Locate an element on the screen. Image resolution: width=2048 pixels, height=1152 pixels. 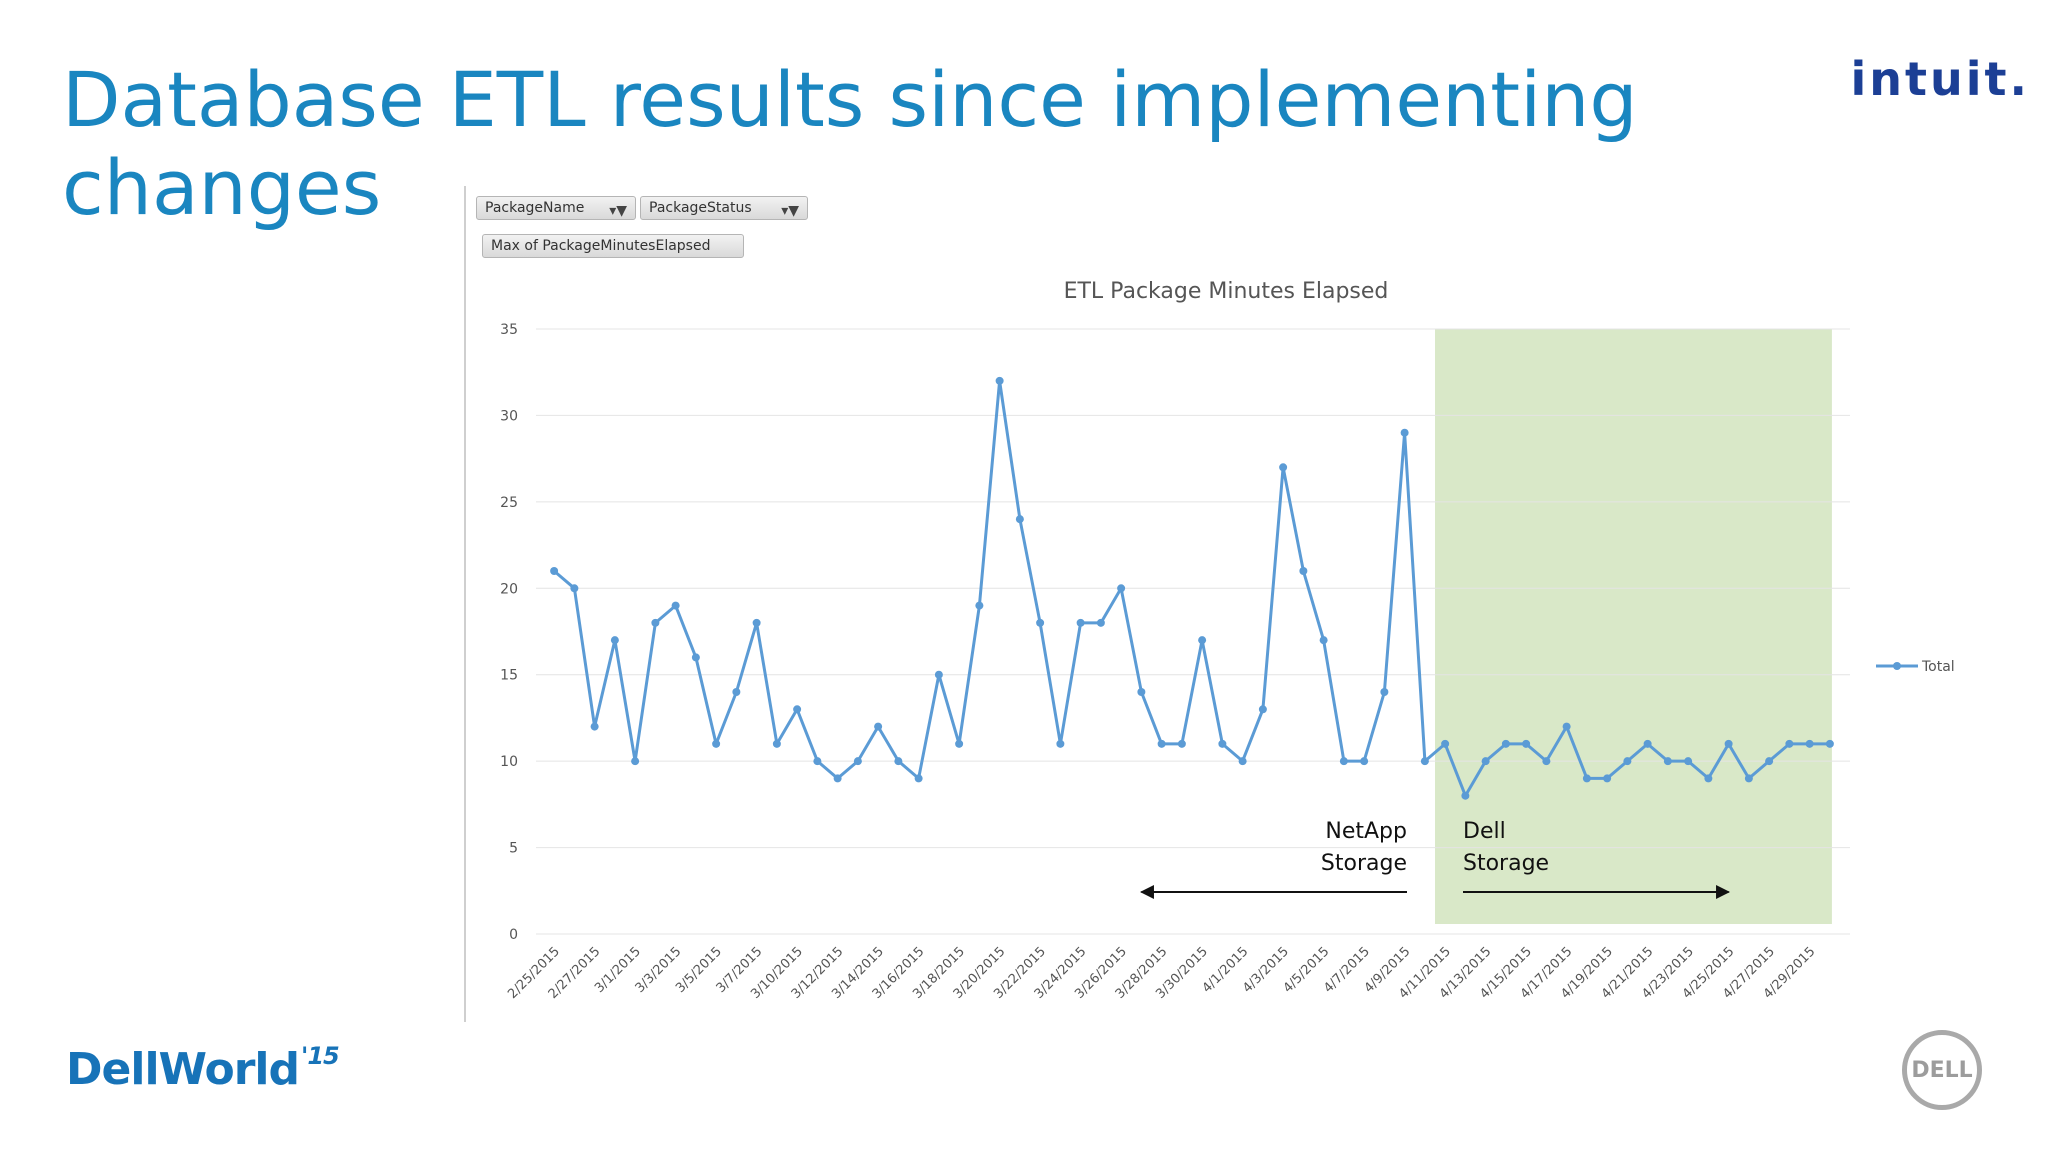
dellworld-logo: DellWorld'15 is located at coordinates (203, 1068).